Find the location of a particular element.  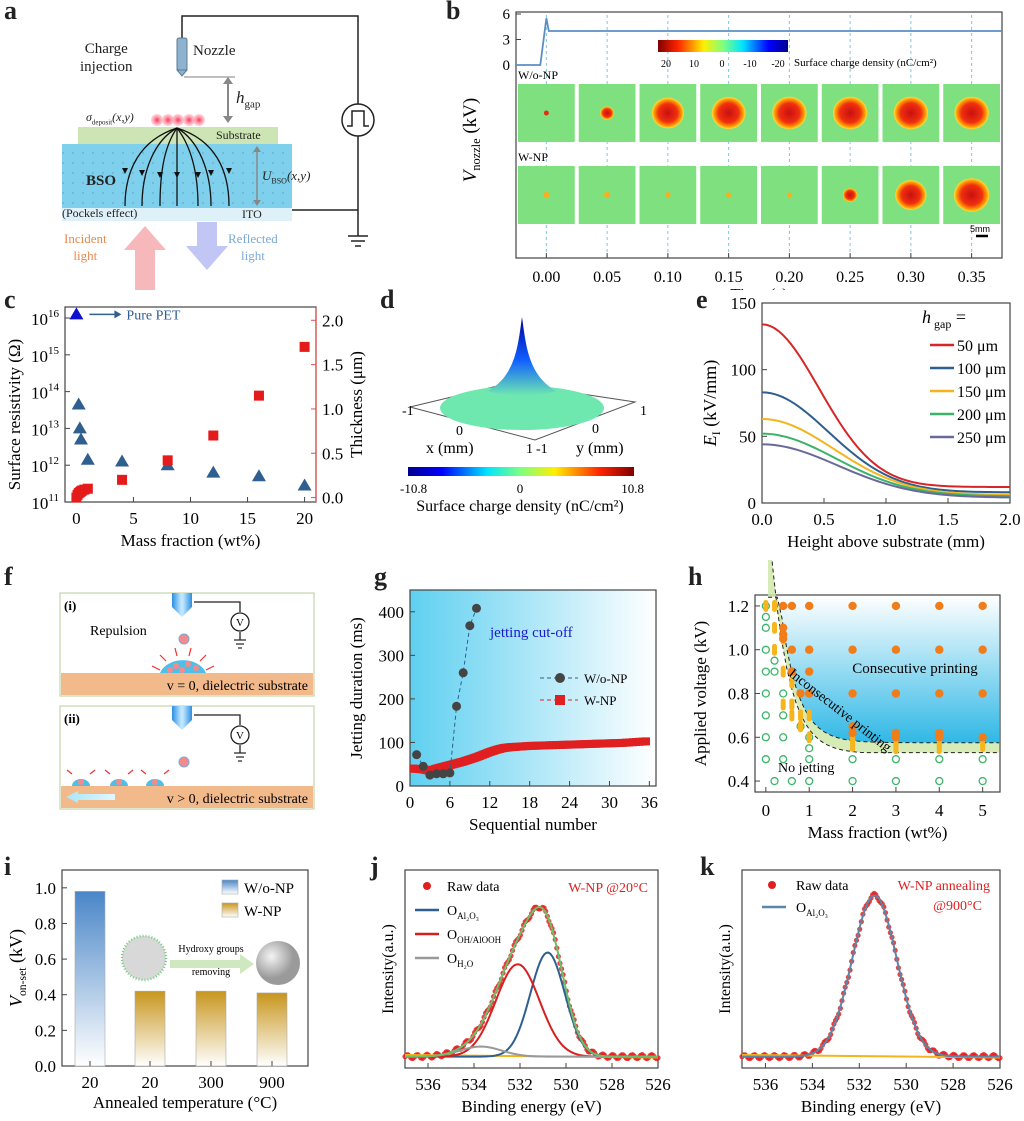

y-tick-label: 1011 is located at coordinates (45, 502).